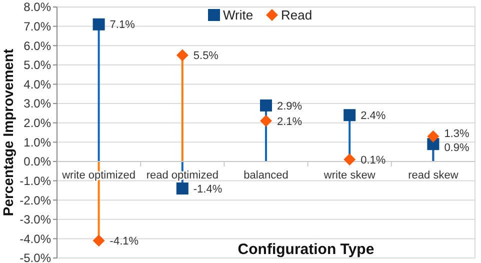 The width and height of the screenshot is (481, 263). What do you see at coordinates (349, 175) in the screenshot?
I see `x-tick-label: write skew` at bounding box center [349, 175].